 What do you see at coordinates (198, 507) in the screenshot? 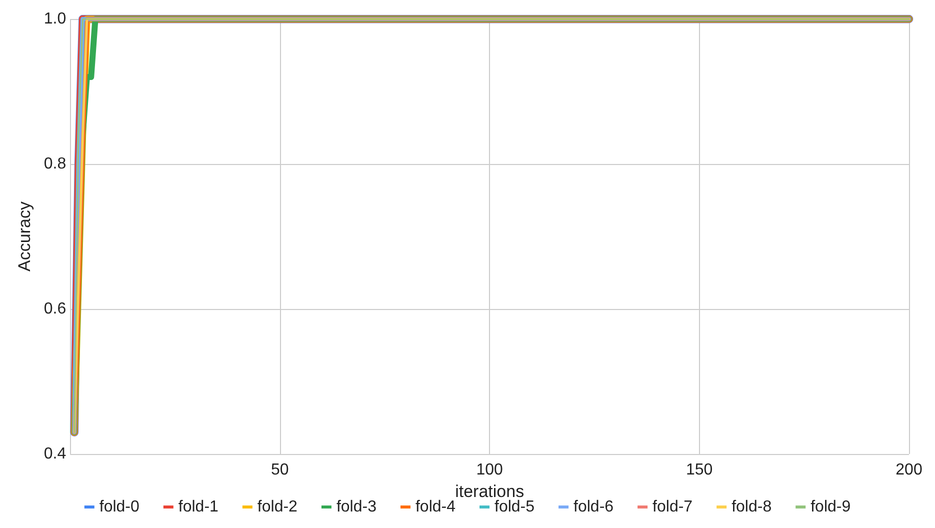
I see `legend-label: fold-1` at bounding box center [198, 507].